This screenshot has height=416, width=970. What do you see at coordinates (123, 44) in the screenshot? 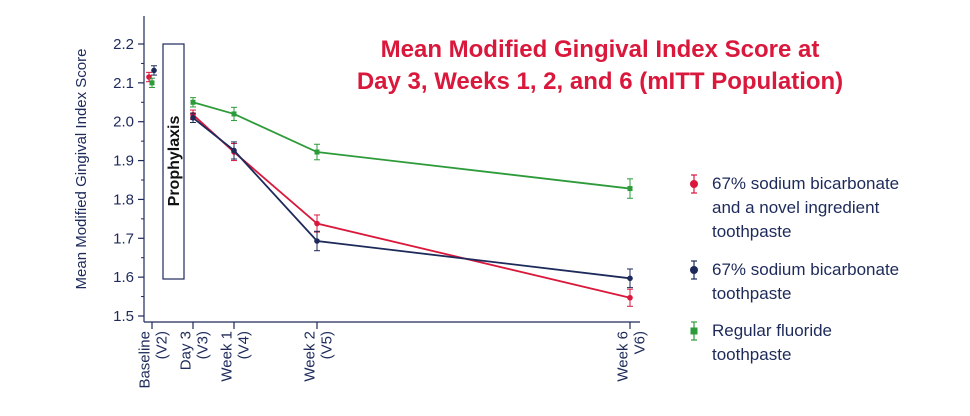
I see `y-tick-label: 2.2` at bounding box center [123, 44].